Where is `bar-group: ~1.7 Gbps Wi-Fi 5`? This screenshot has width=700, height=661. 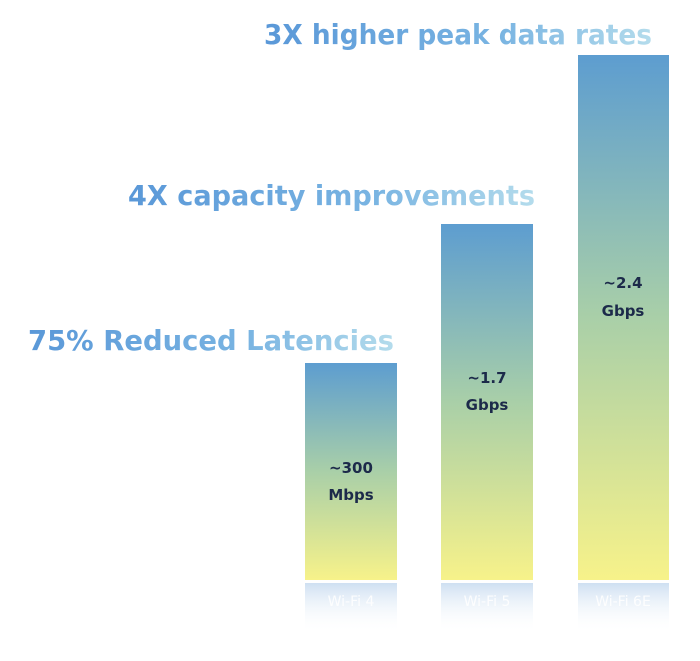
bar-group: ~1.7 Gbps Wi-Fi 5 is located at coordinates (487, 428).